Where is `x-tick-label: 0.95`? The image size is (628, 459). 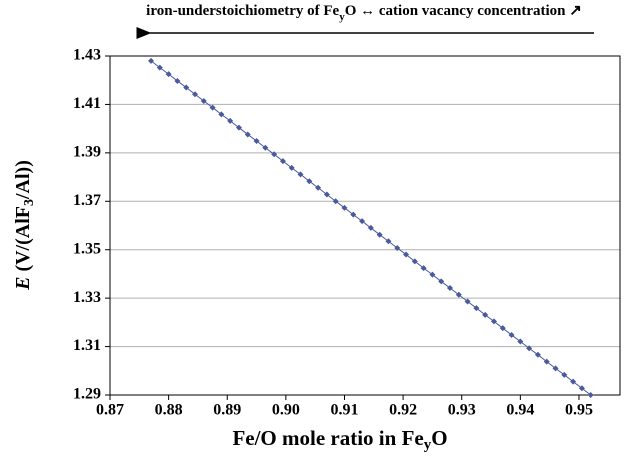 x-tick-label: 0.95 is located at coordinates (579, 410).